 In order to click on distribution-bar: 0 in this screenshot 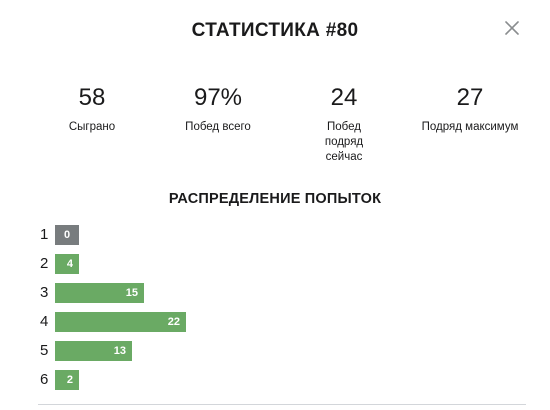, I will do `click(67, 235)`.